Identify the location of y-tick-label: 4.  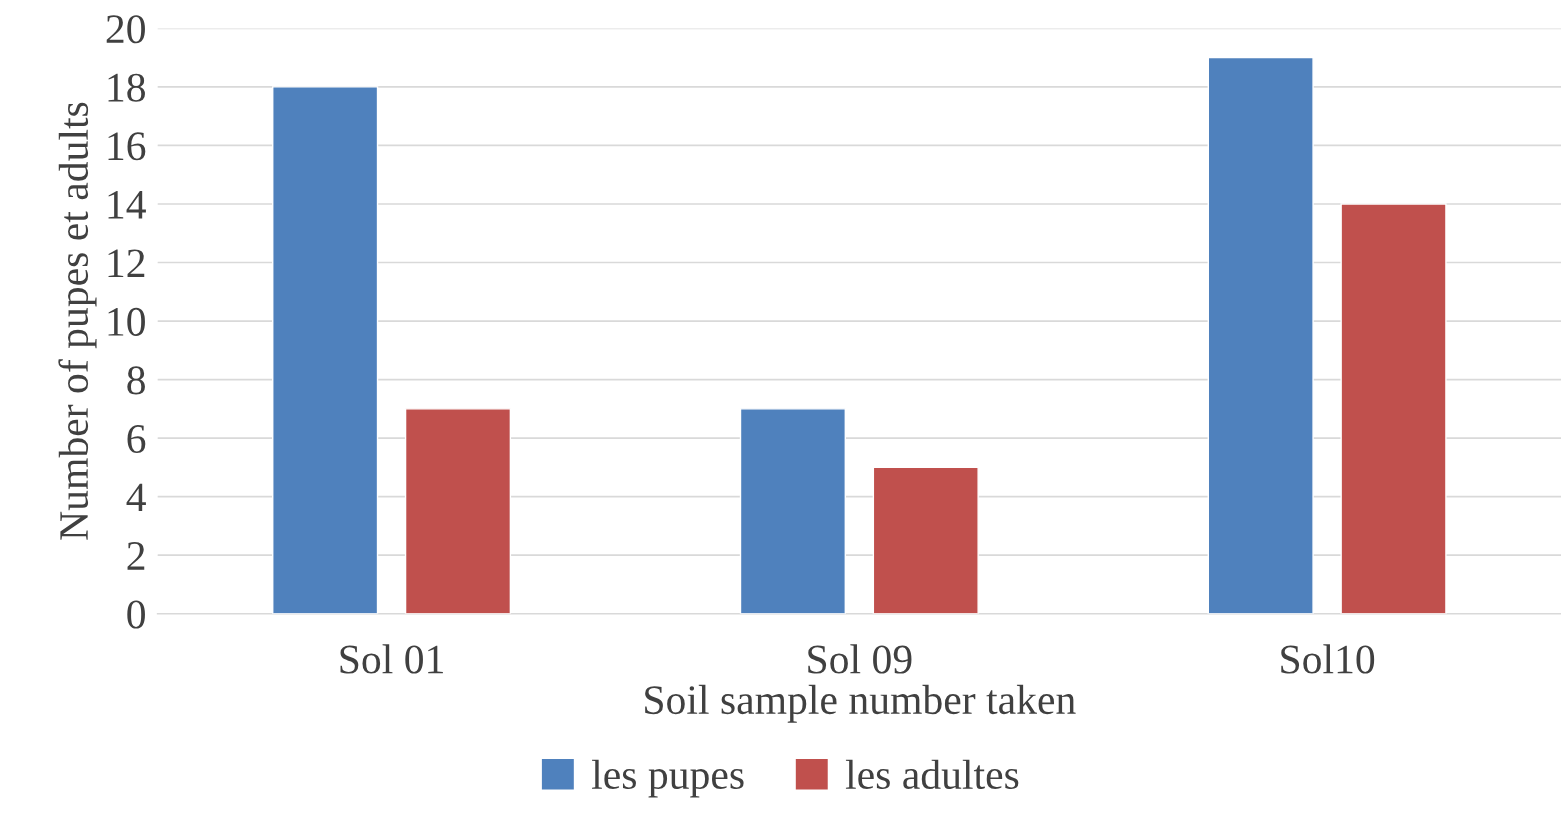
(136, 497).